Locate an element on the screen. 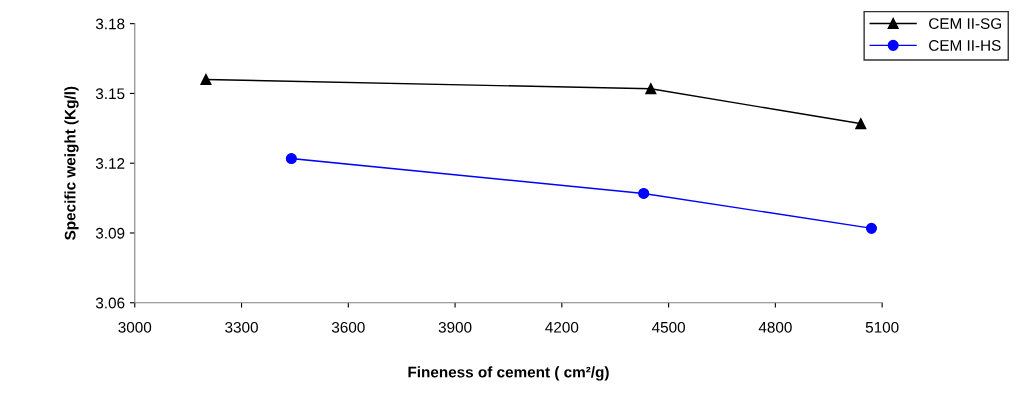 This screenshot has height=401, width=1021. x-tick-label: 3000 is located at coordinates (135, 327).